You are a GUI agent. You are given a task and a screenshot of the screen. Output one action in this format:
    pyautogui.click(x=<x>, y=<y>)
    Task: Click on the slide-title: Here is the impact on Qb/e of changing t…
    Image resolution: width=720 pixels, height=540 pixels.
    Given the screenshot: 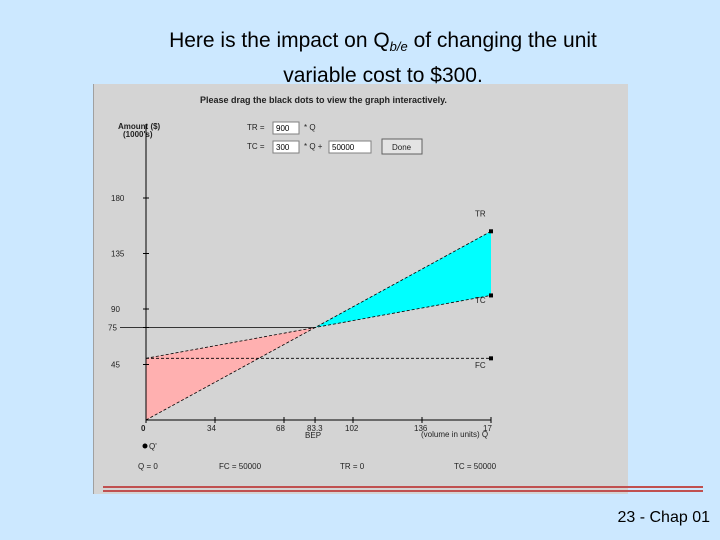 What is the action you would take?
    pyautogui.click(x=360, y=58)
    